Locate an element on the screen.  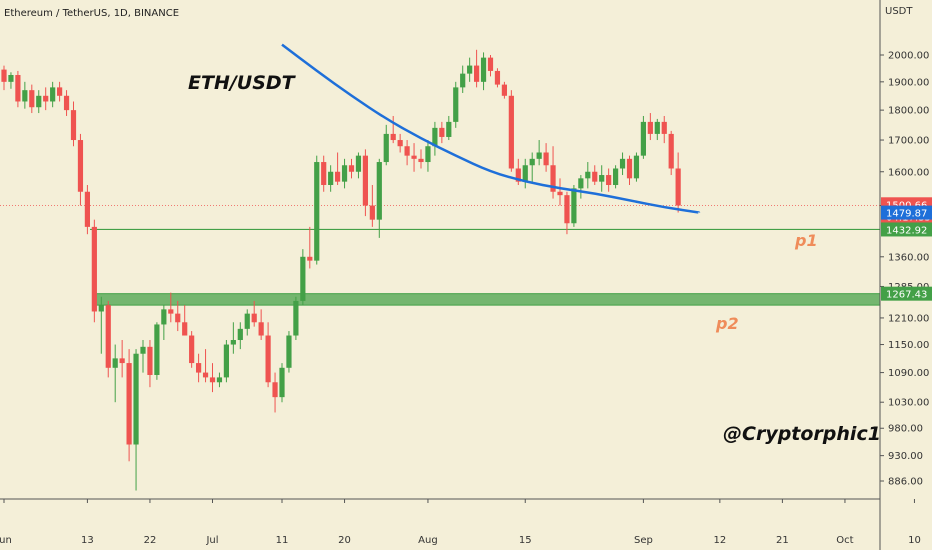
time-tick-label: Sep is located at coordinates (643, 540).